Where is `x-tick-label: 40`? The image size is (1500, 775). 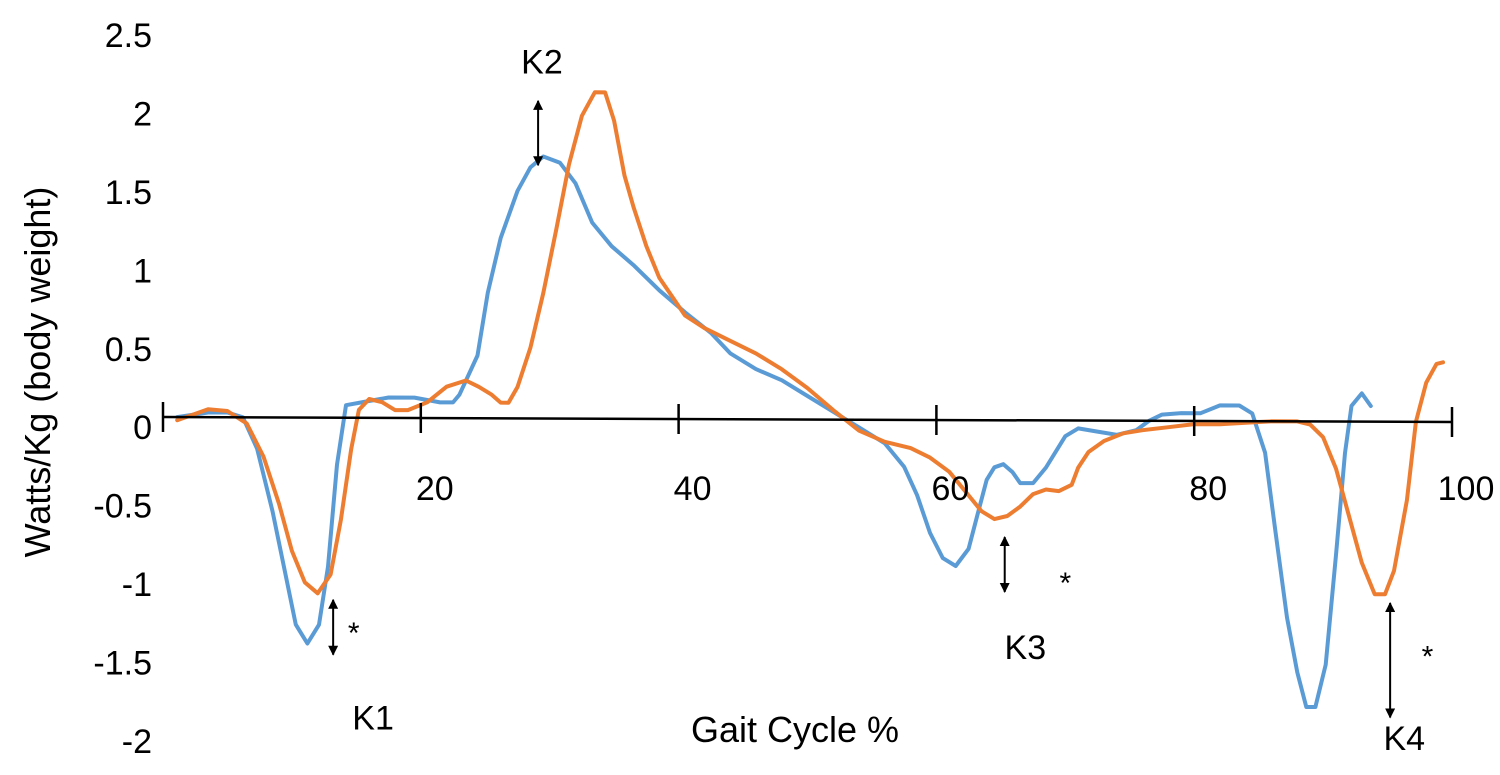
x-tick-label: 40 is located at coordinates (693, 489).